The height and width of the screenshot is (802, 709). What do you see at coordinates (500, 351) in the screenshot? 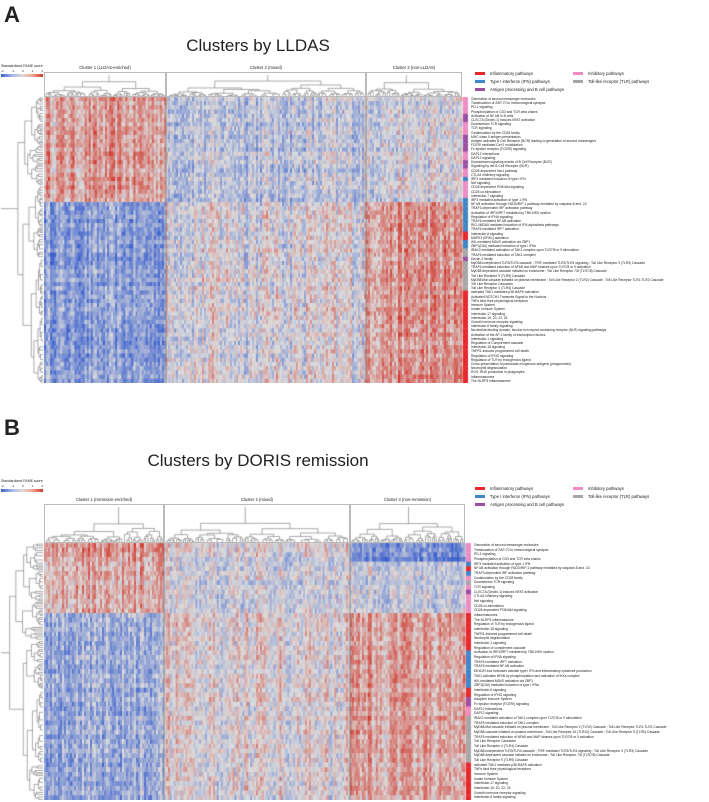
I see `row-label: TNFR1-induced programmed cell death` at bounding box center [500, 351].